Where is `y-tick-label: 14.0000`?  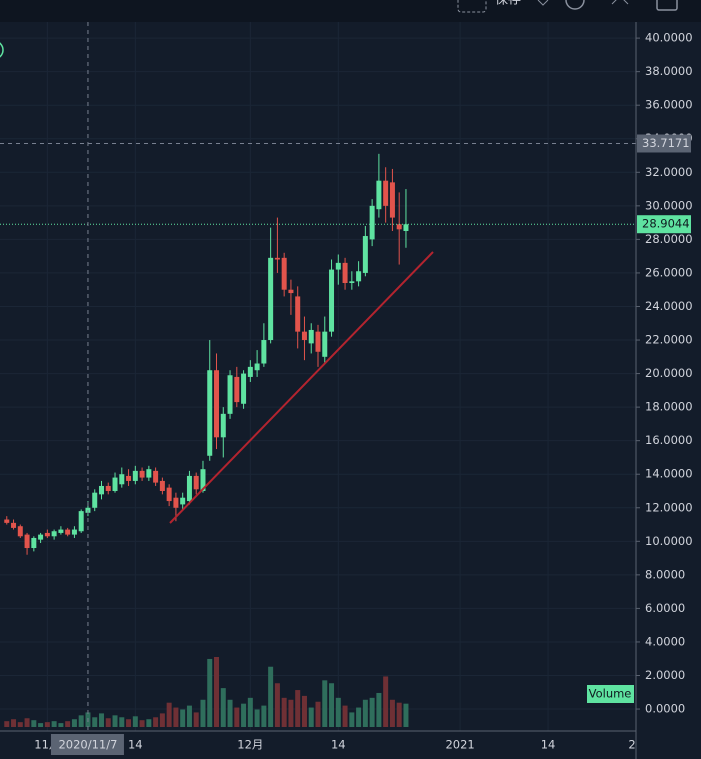
y-tick-label: 14.0000 is located at coordinates (669, 474).